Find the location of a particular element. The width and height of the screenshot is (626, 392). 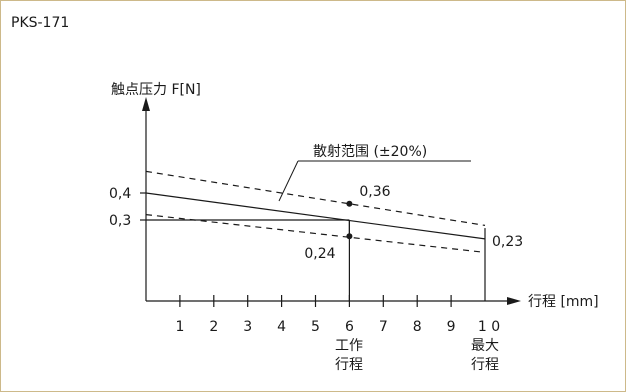

x-tick-label: 2 is located at coordinates (213, 327).